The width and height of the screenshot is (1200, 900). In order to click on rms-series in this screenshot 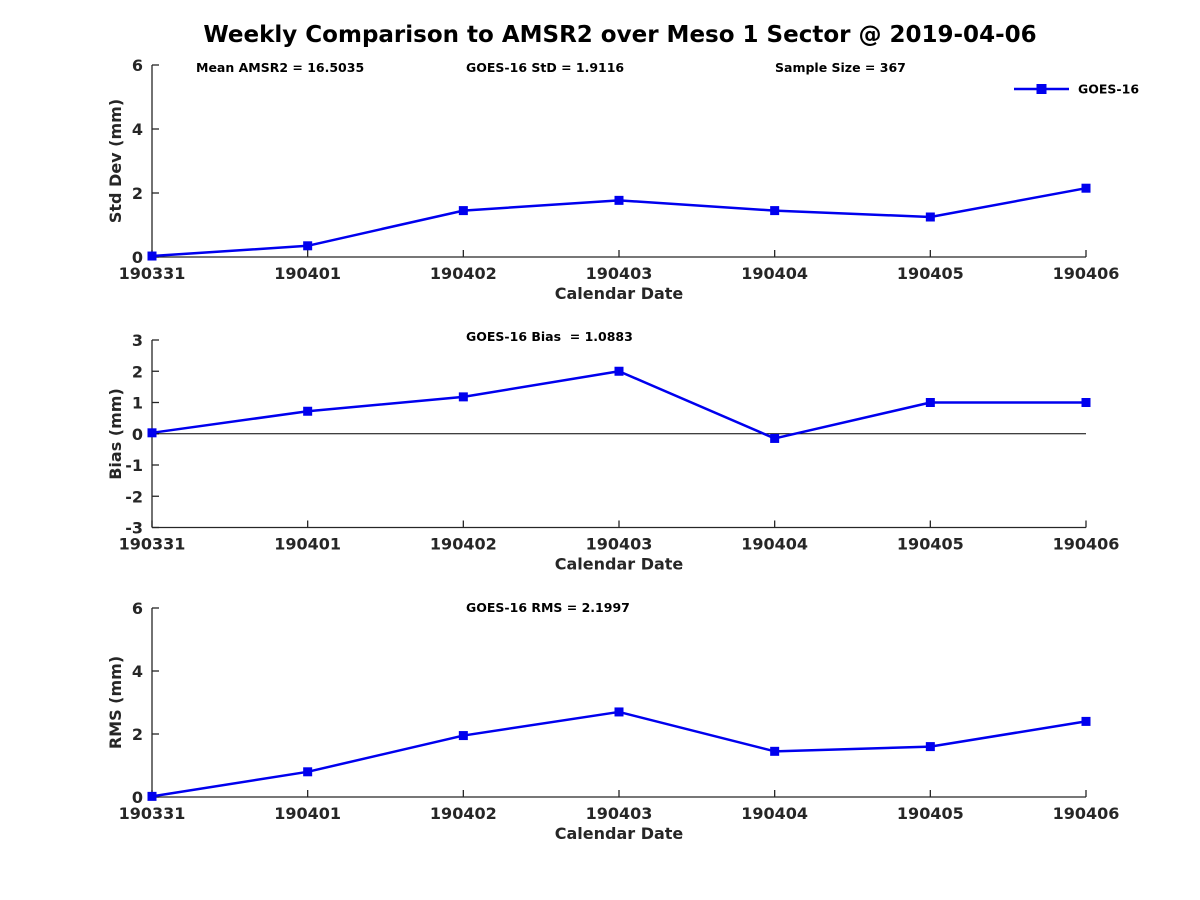, I will do `click(619, 754)`.